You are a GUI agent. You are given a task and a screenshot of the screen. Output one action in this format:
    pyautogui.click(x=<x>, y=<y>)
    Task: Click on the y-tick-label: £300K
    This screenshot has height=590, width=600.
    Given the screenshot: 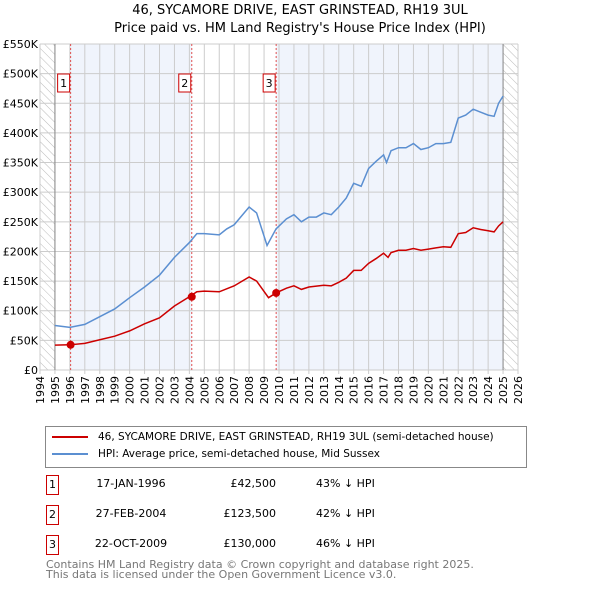 What is the action you would take?
    pyautogui.click(x=21, y=192)
    